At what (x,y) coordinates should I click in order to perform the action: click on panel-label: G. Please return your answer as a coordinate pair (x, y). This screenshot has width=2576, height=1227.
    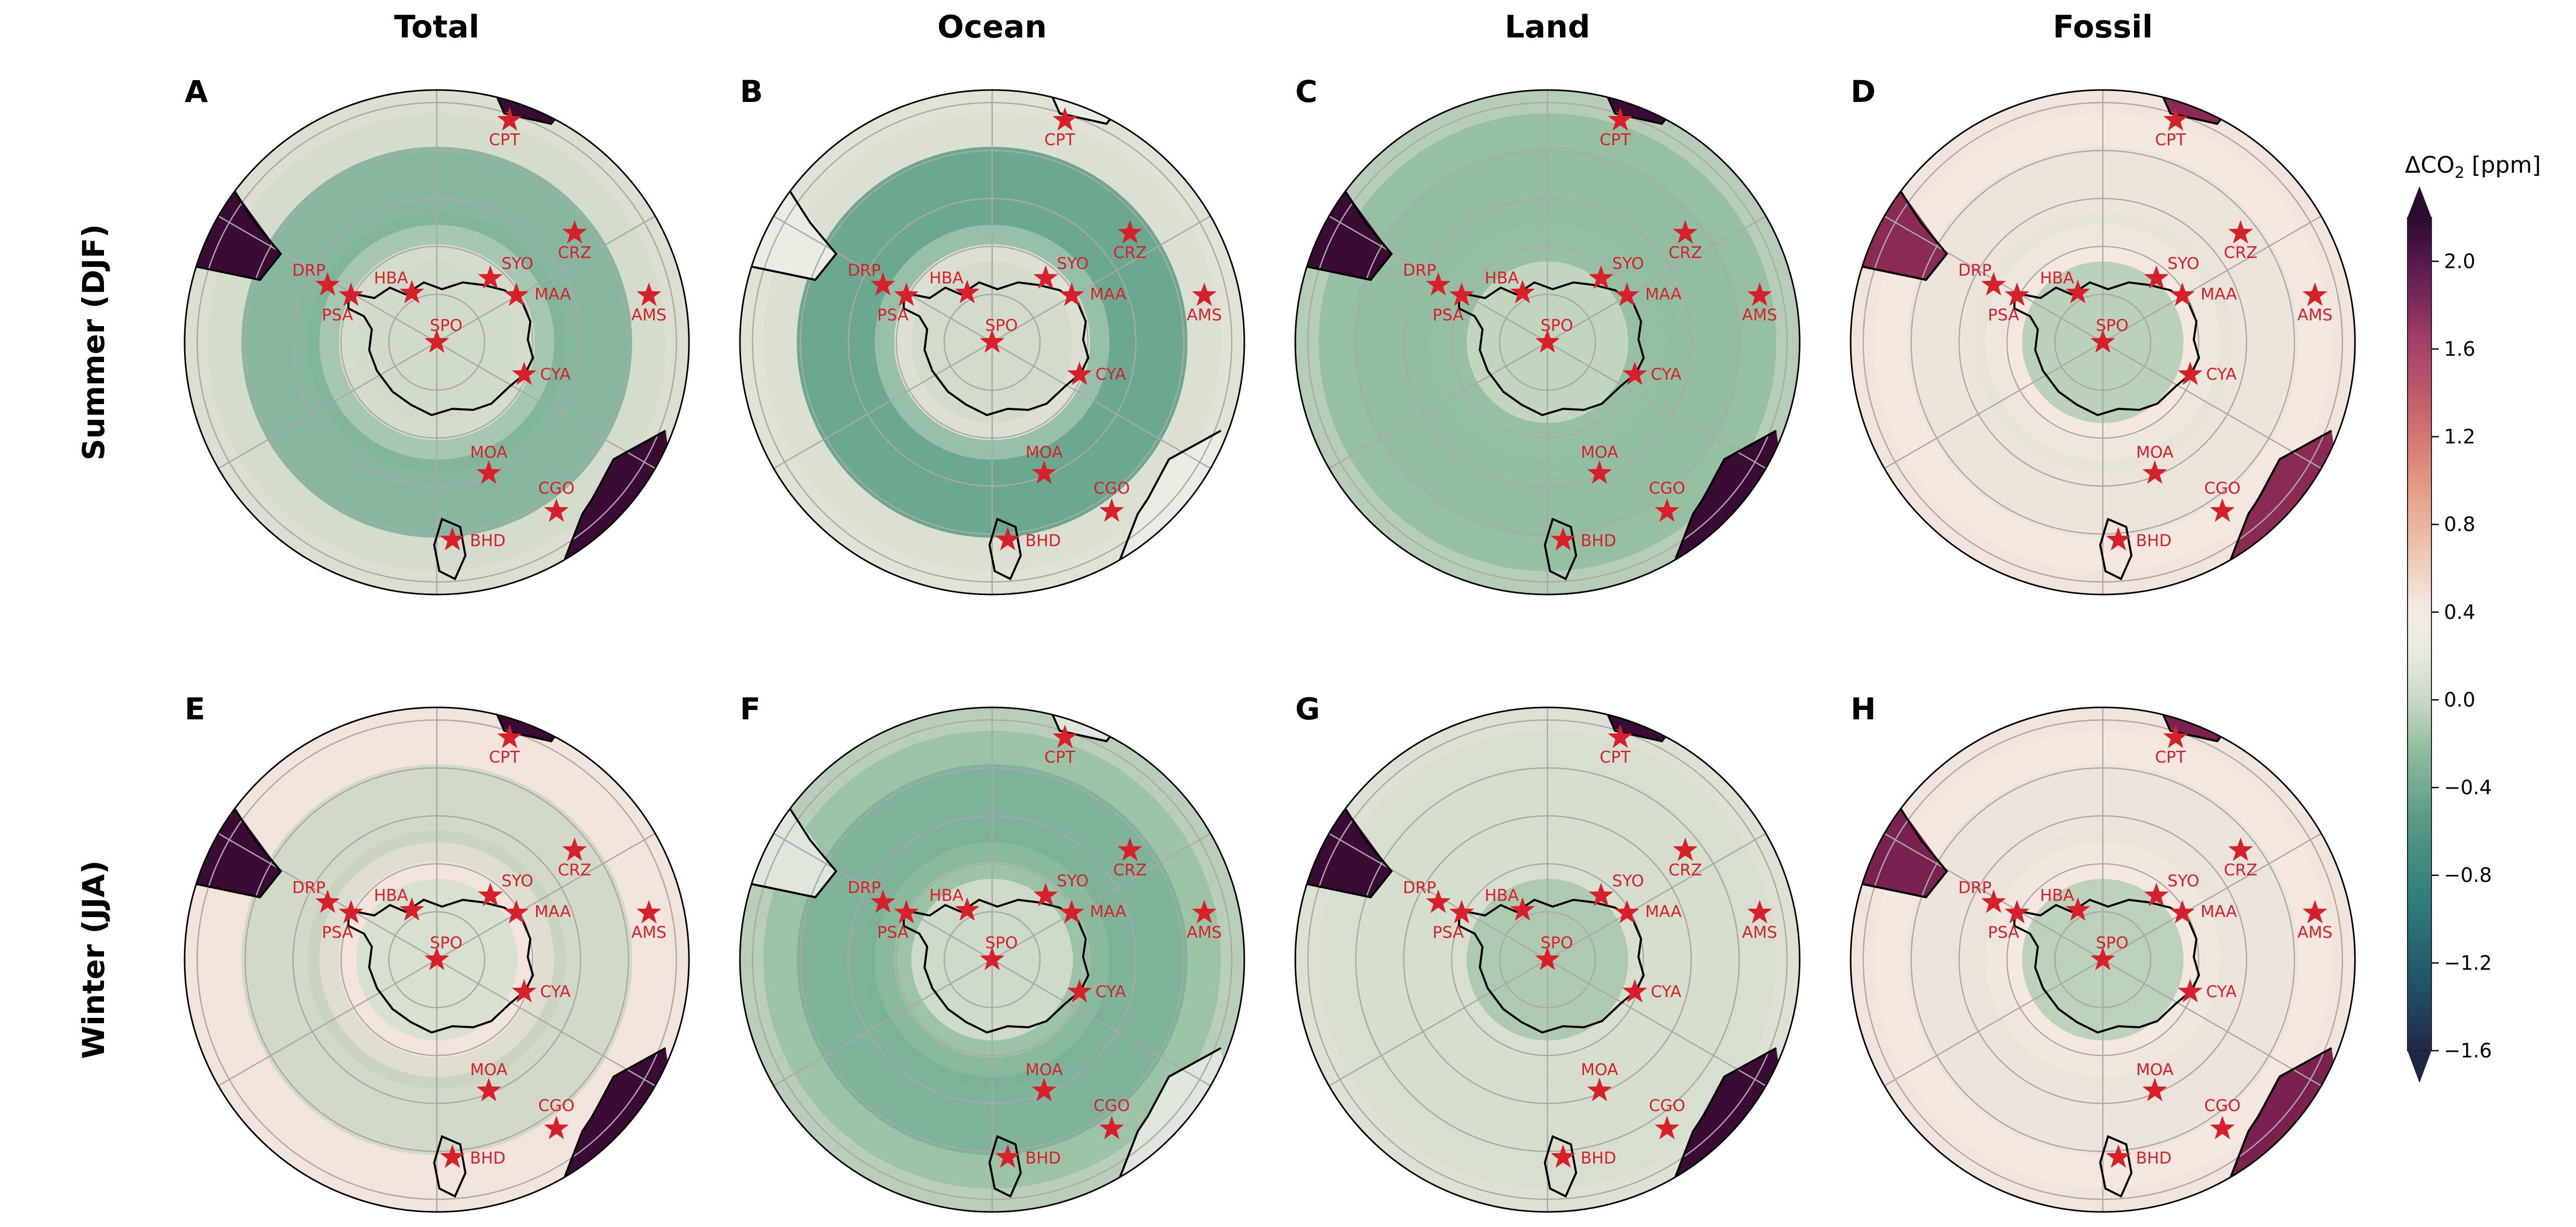
    Looking at the image, I should click on (1307, 709).